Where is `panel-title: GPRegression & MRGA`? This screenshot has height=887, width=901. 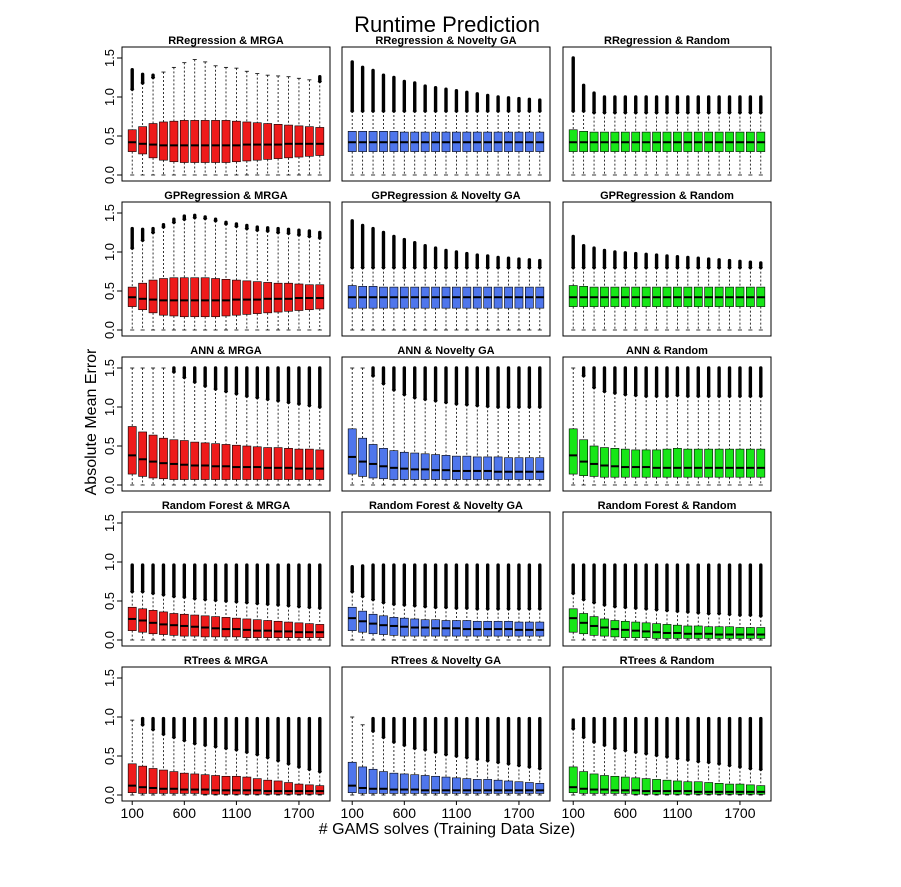
panel-title: GPRegression & MRGA is located at coordinates (226, 196).